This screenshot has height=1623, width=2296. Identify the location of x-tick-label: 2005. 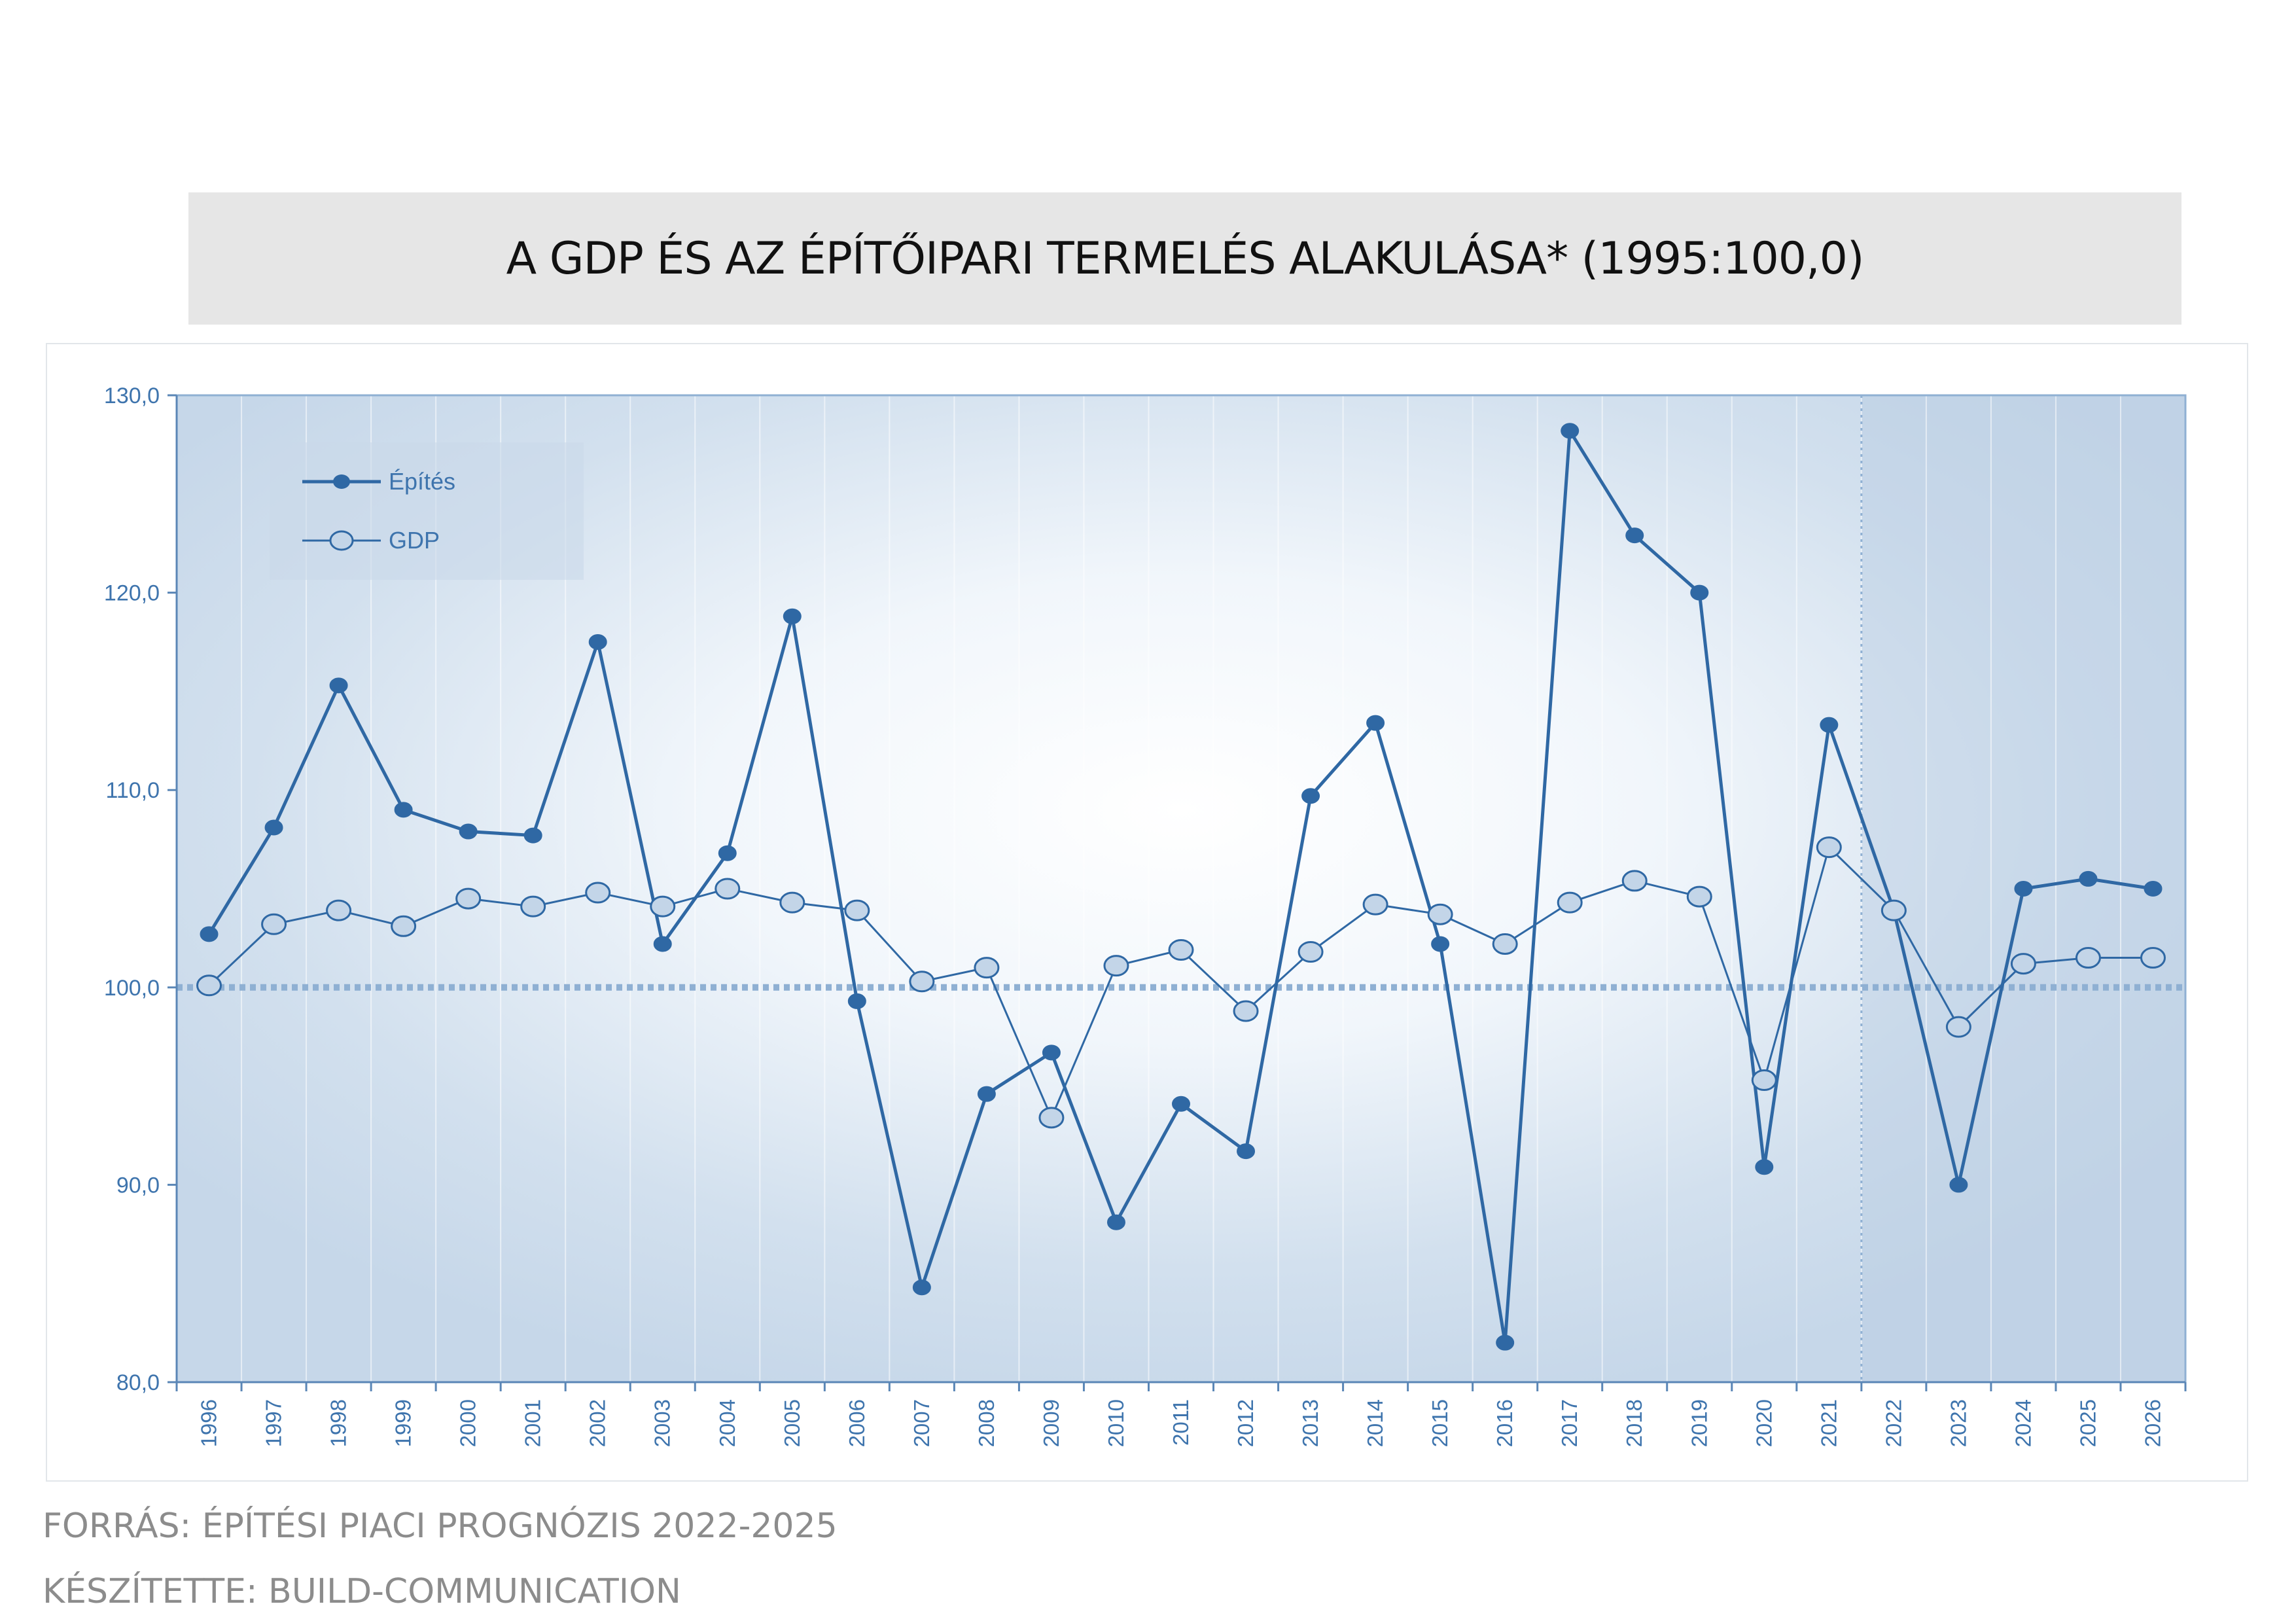
(792, 1423).